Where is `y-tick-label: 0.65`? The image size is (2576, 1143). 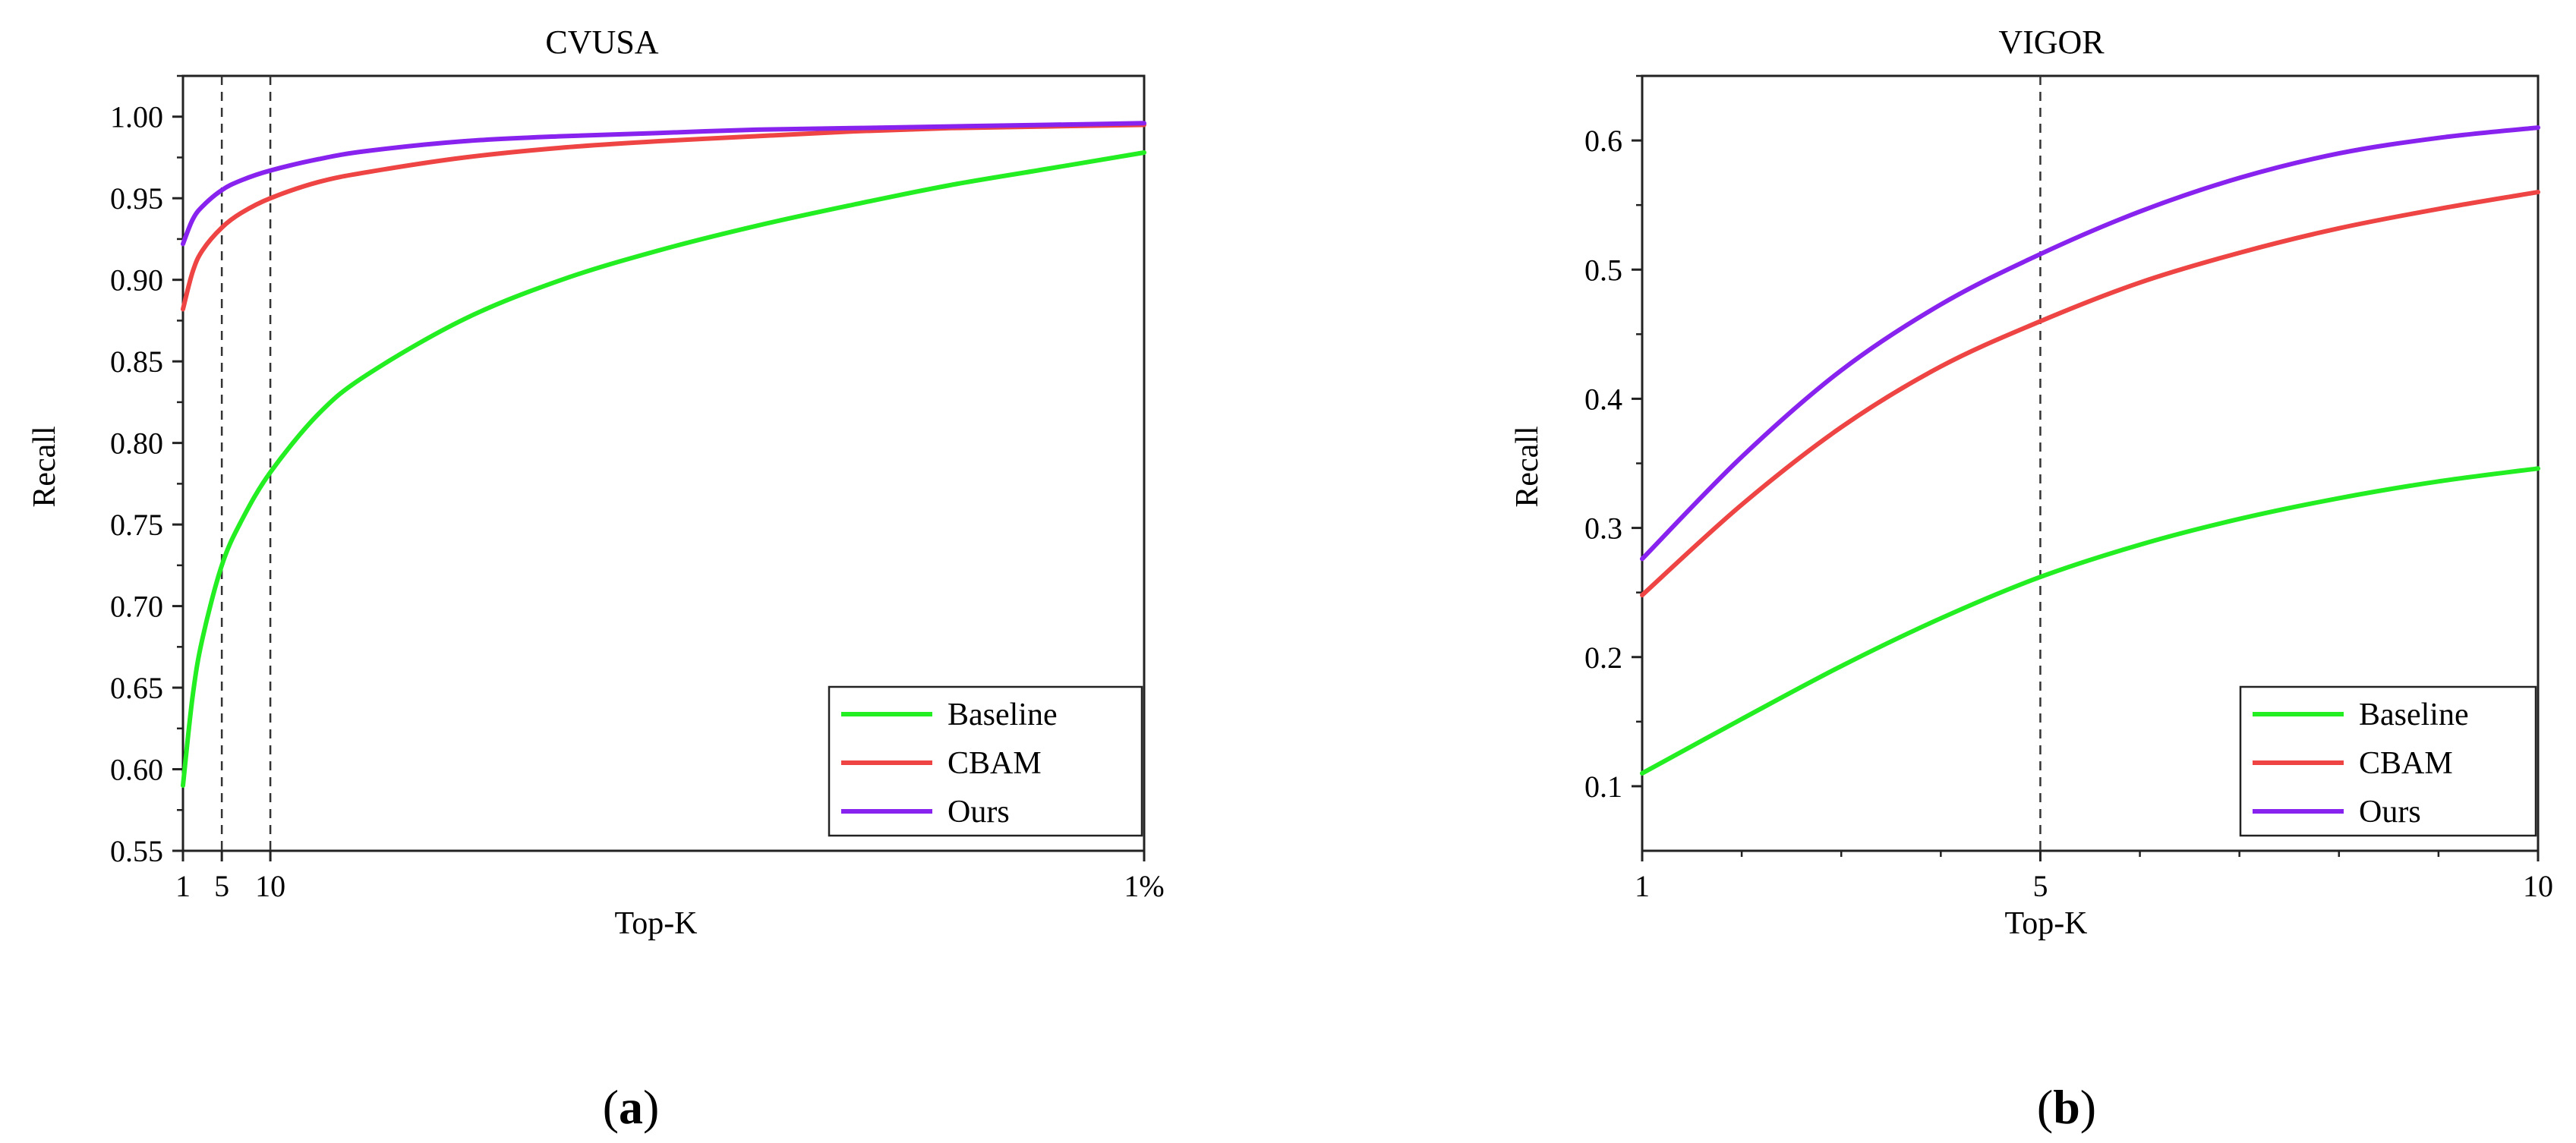 y-tick-label: 0.65 is located at coordinates (136, 688).